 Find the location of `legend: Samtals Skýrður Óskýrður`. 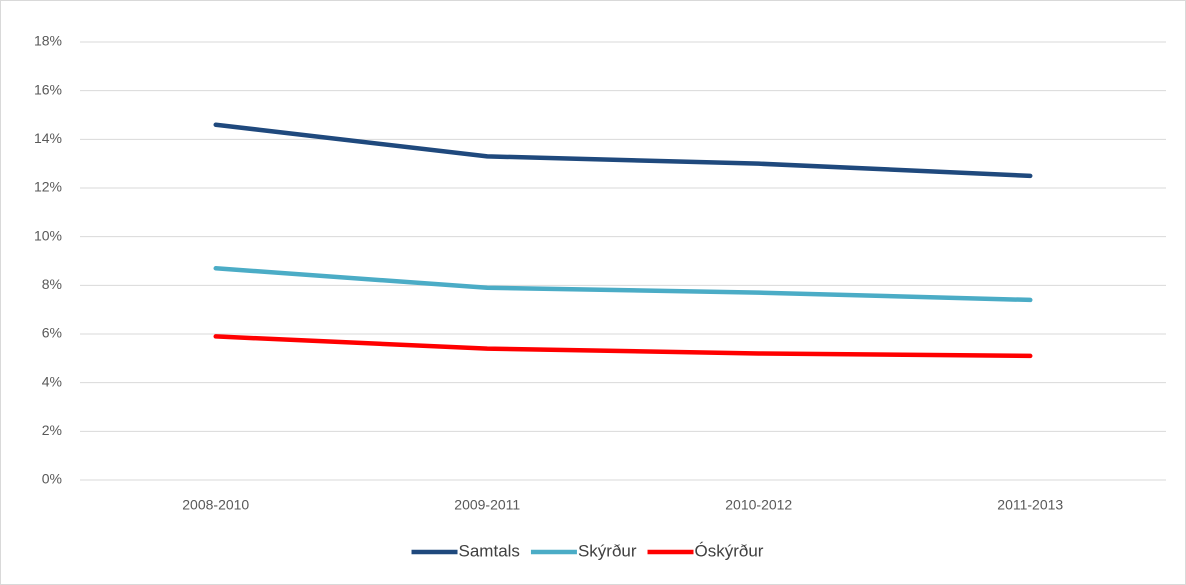

legend: Samtals Skýrður Óskýrður is located at coordinates (587, 550).